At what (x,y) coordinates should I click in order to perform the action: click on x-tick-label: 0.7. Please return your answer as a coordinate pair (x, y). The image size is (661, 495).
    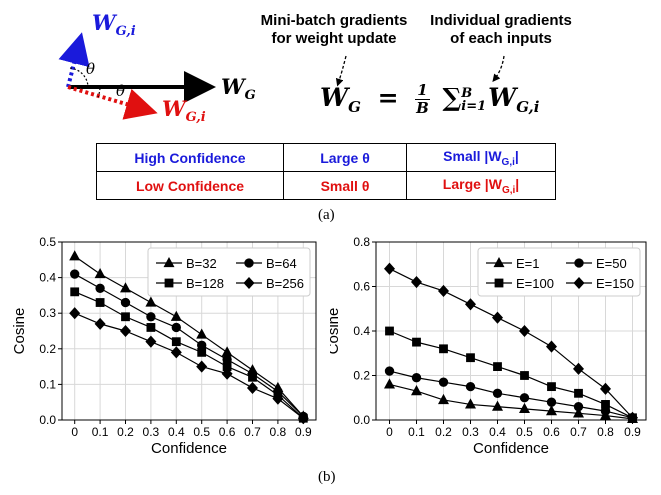
    Looking at the image, I should click on (252, 432).